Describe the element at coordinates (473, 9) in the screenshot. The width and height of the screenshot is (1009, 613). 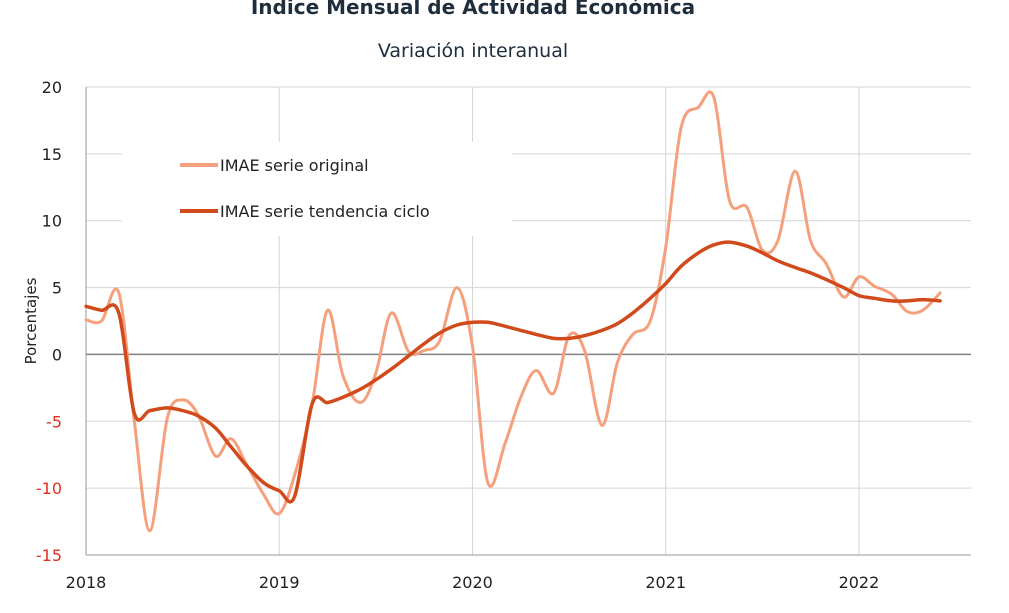
I see `chart-title: Índice Mensual de Actividad Económica` at that location.